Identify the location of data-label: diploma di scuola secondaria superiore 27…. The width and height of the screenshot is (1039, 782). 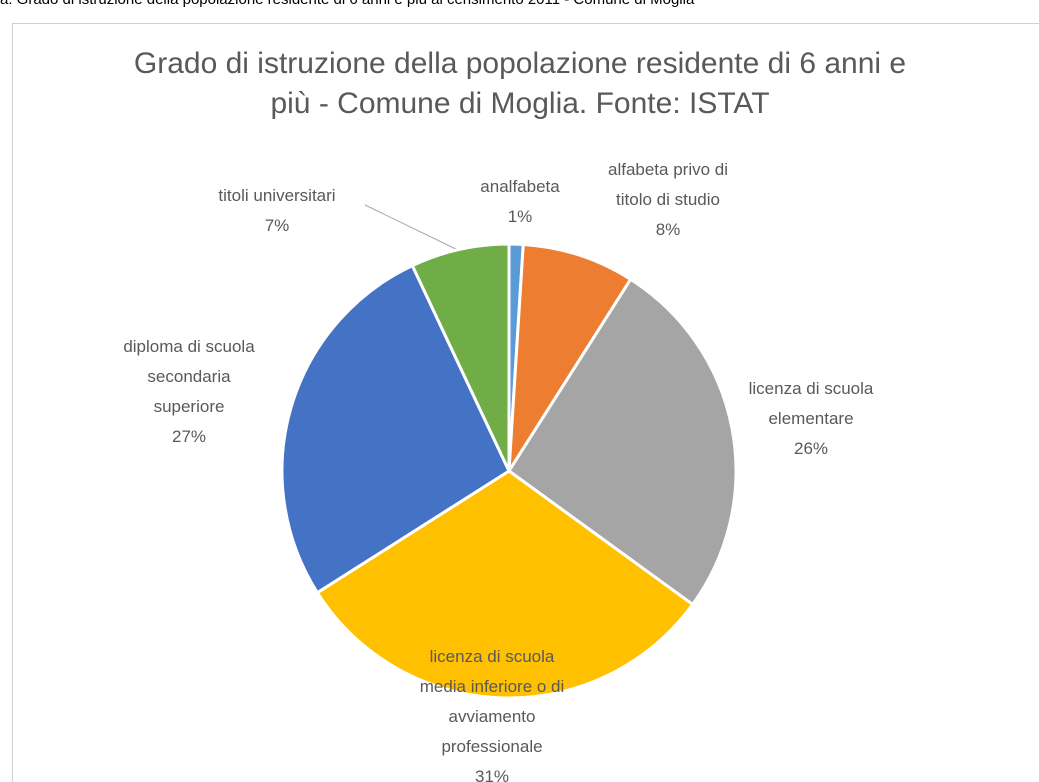
(189, 392).